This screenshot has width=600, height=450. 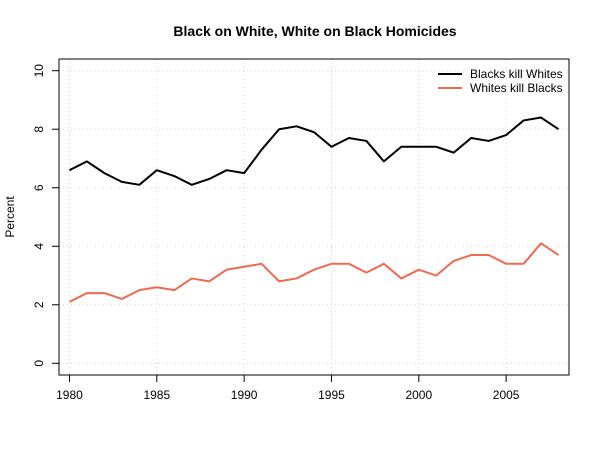 What do you see at coordinates (46, 215) in the screenshot?
I see `y-axis: 0 2 4 6 8 10` at bounding box center [46, 215].